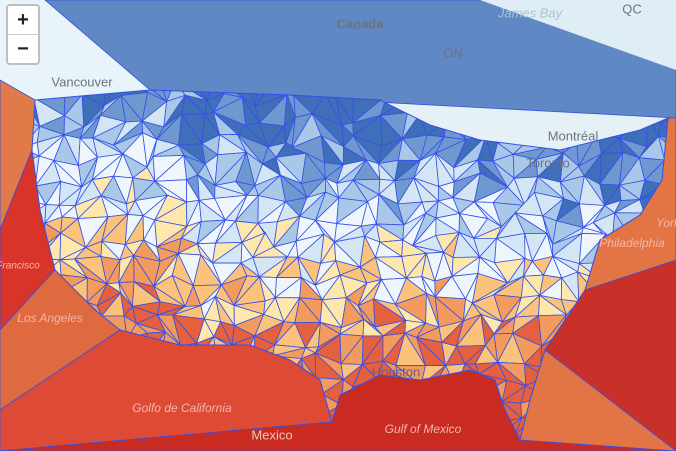  I want to click on label: Golfo de California, so click(182, 408).